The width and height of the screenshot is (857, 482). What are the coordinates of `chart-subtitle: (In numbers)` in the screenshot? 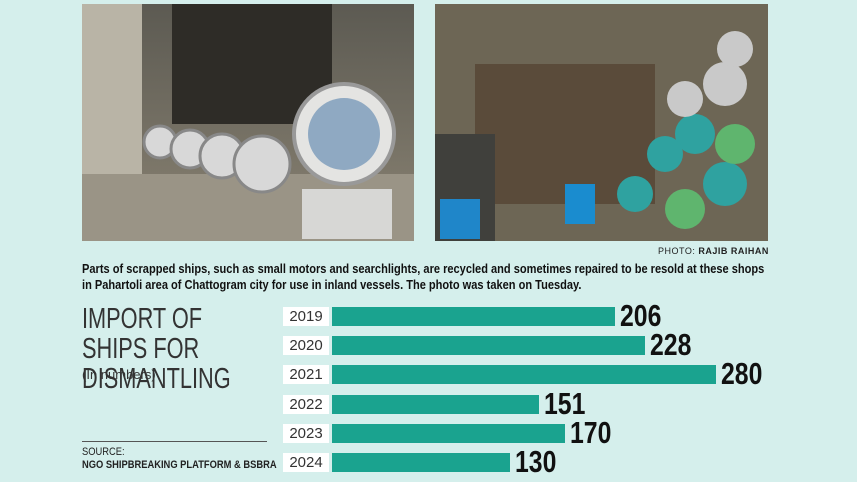 It's located at (119, 374).